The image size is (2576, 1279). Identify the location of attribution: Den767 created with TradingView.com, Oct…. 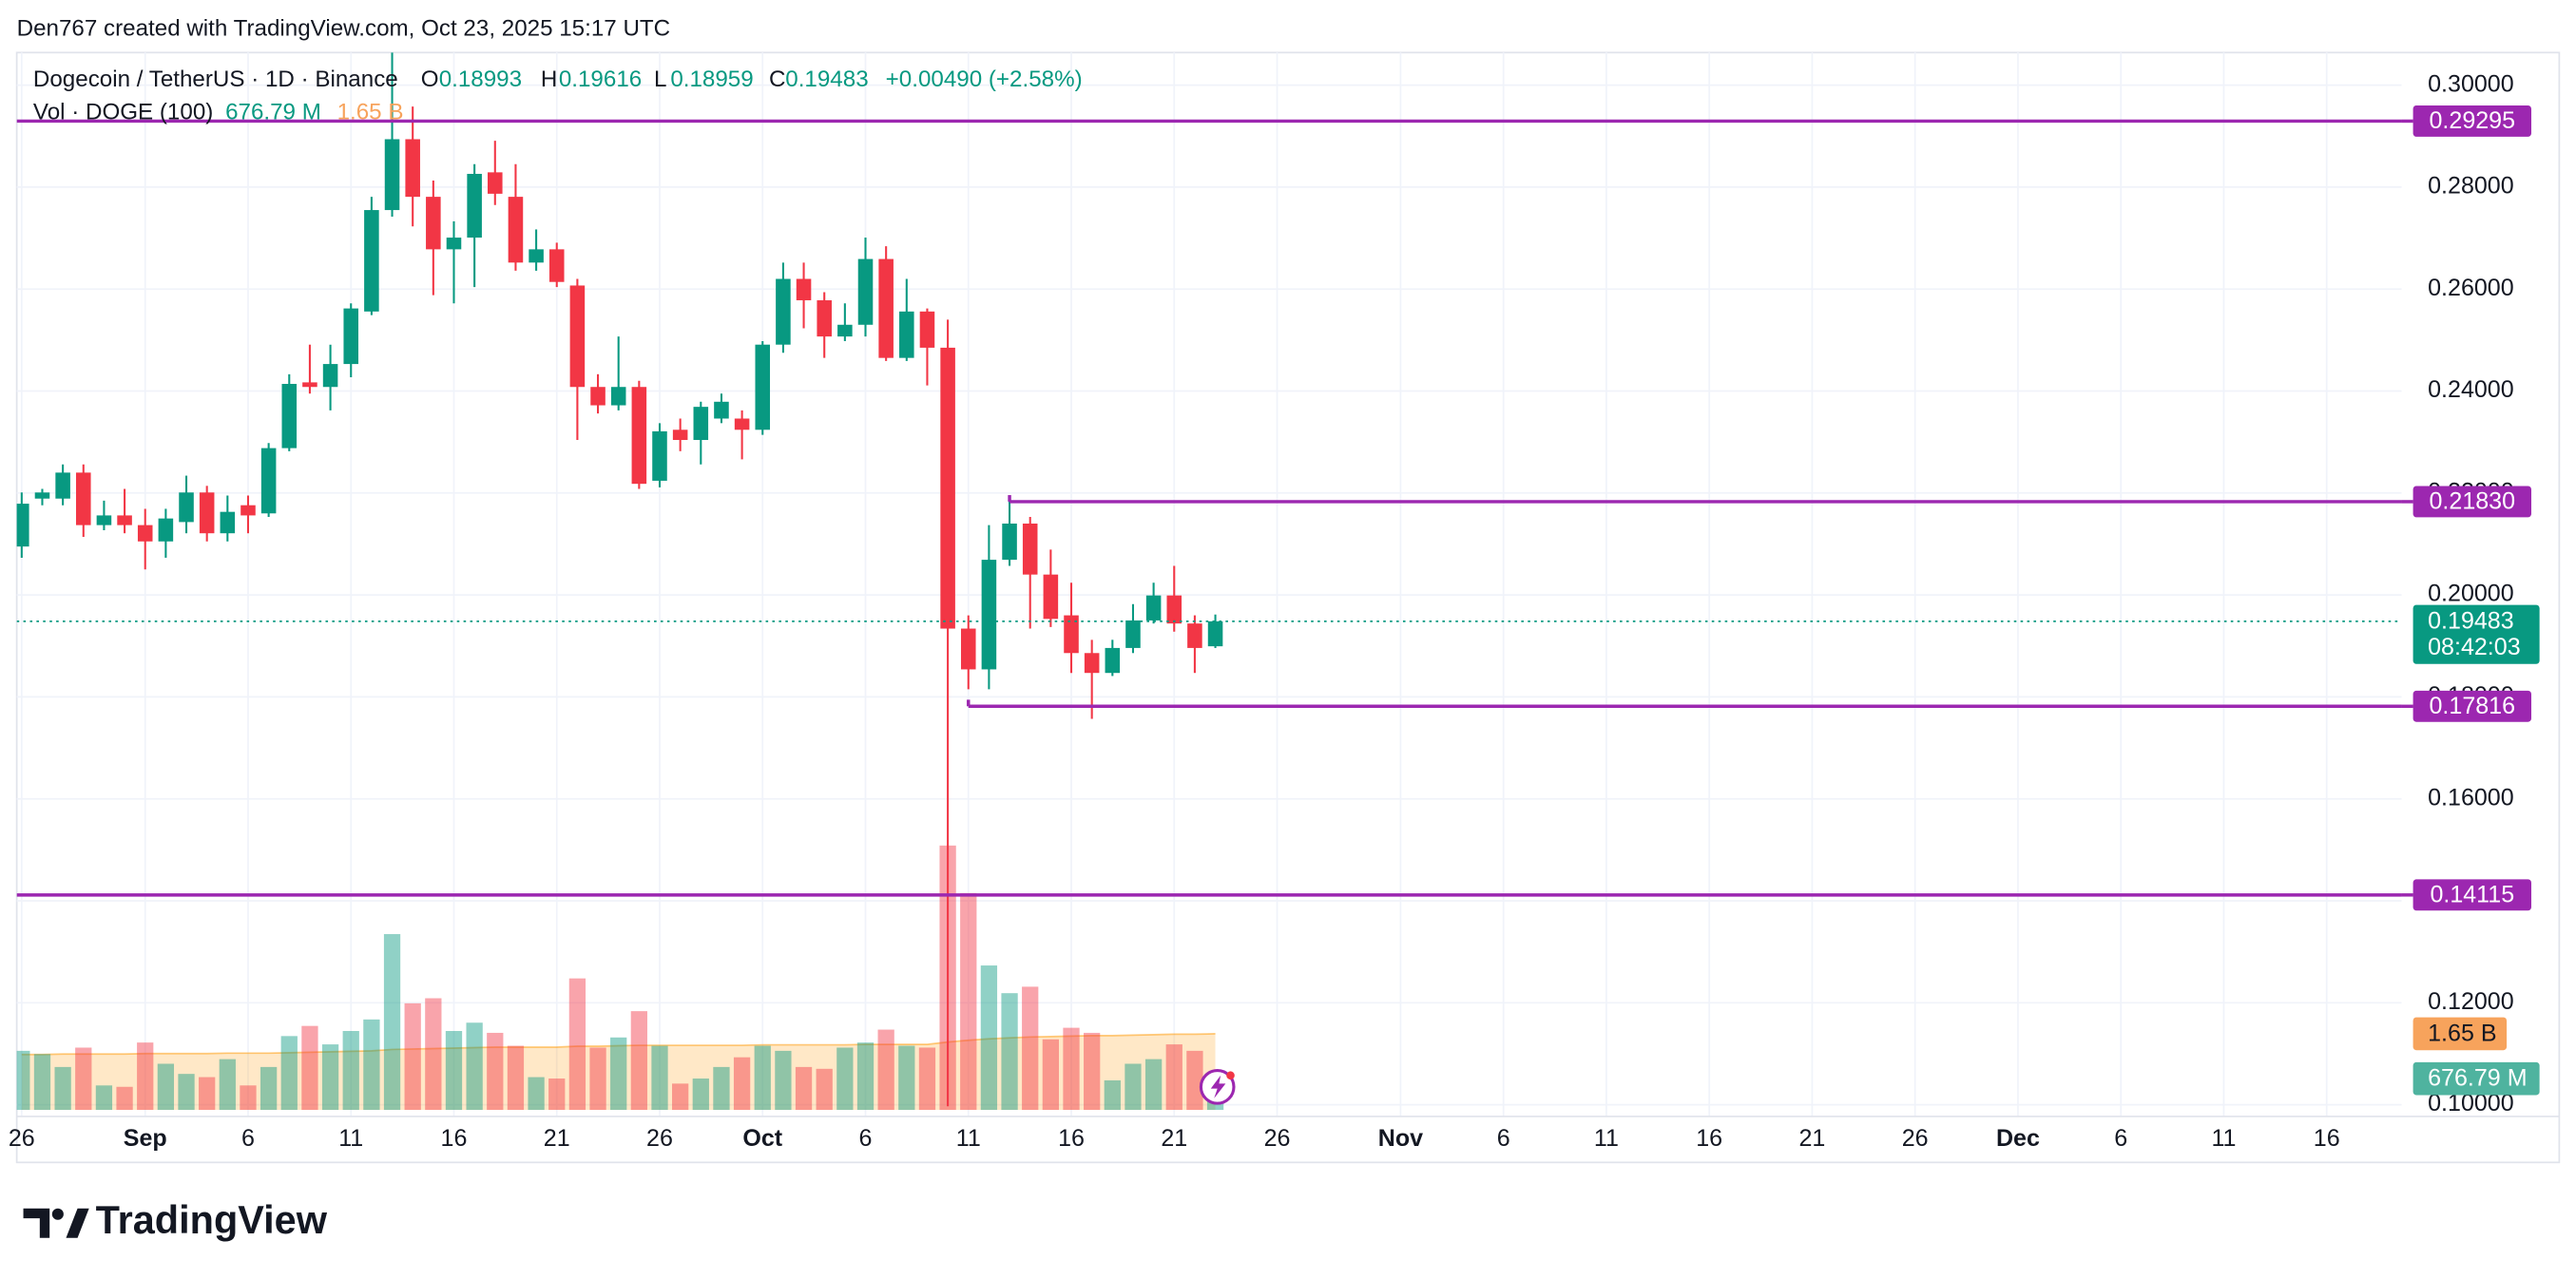
(344, 28).